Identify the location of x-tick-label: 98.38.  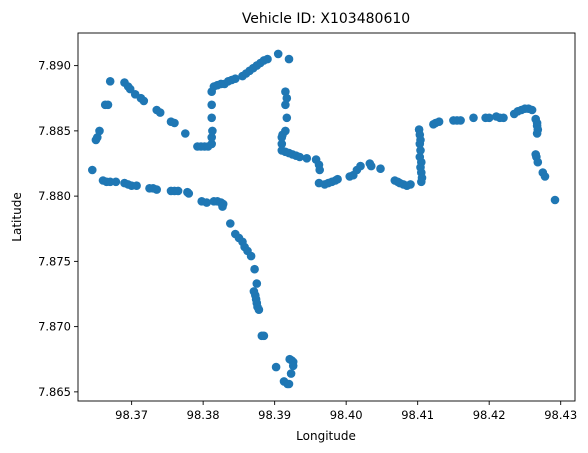
(203, 415).